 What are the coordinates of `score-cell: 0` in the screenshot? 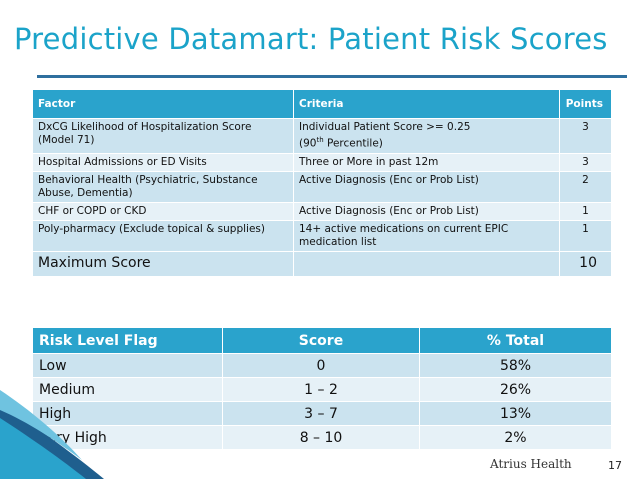 It's located at (321, 365).